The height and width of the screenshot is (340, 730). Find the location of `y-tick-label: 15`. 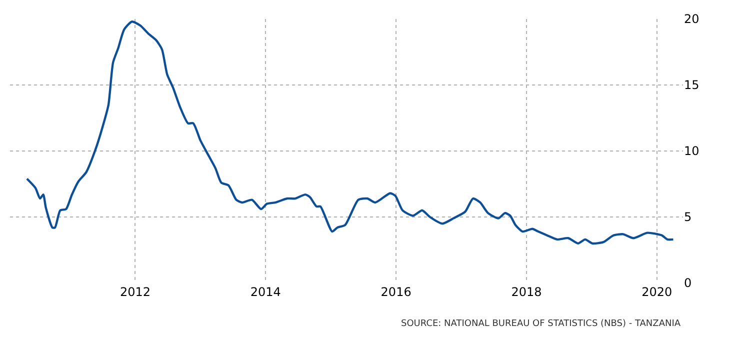

y-tick-label: 15 is located at coordinates (692, 85).